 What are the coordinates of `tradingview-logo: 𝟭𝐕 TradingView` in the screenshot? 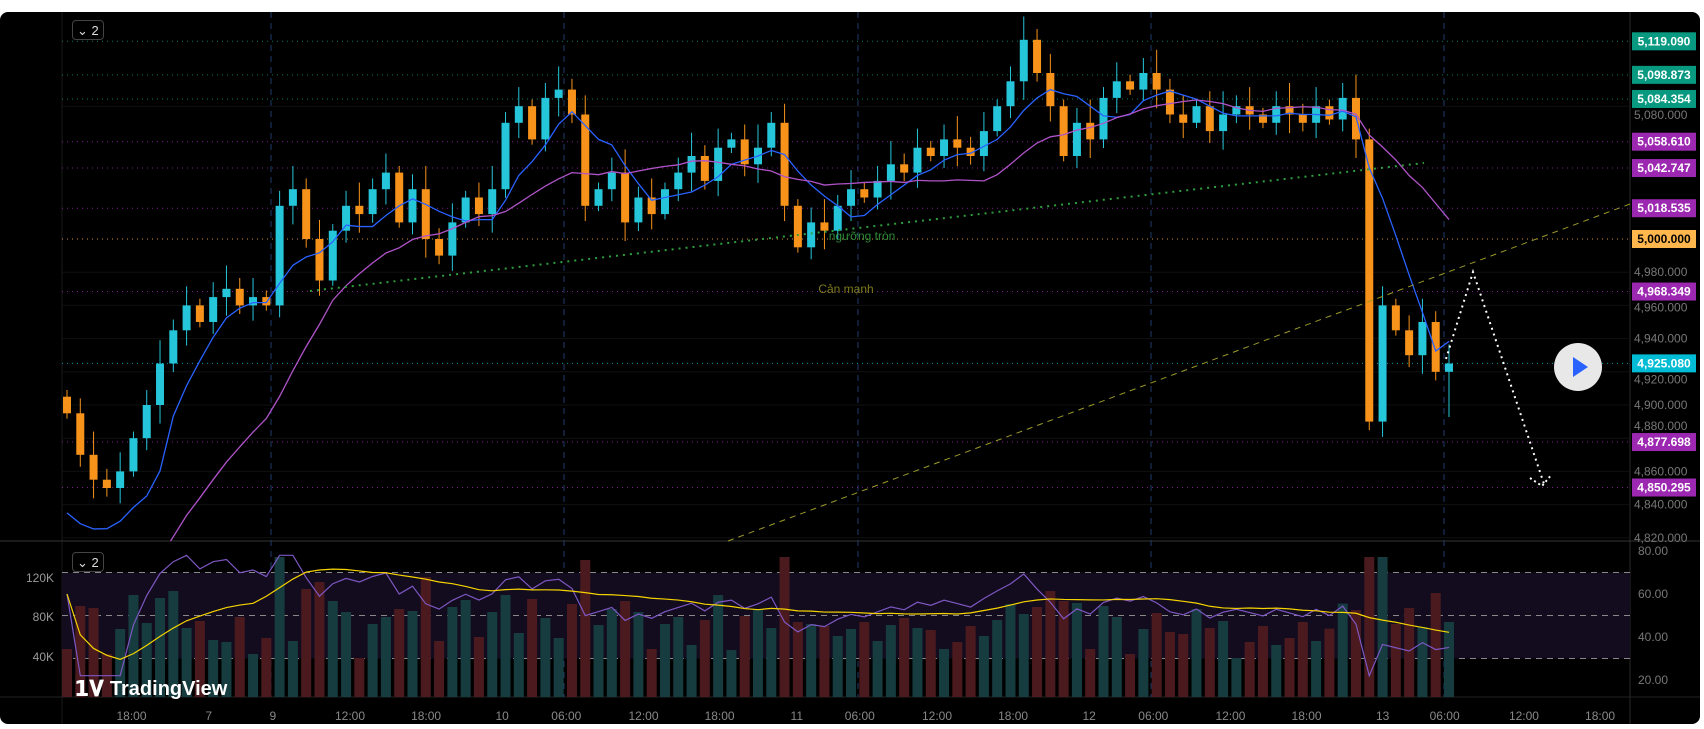 It's located at (150, 689).